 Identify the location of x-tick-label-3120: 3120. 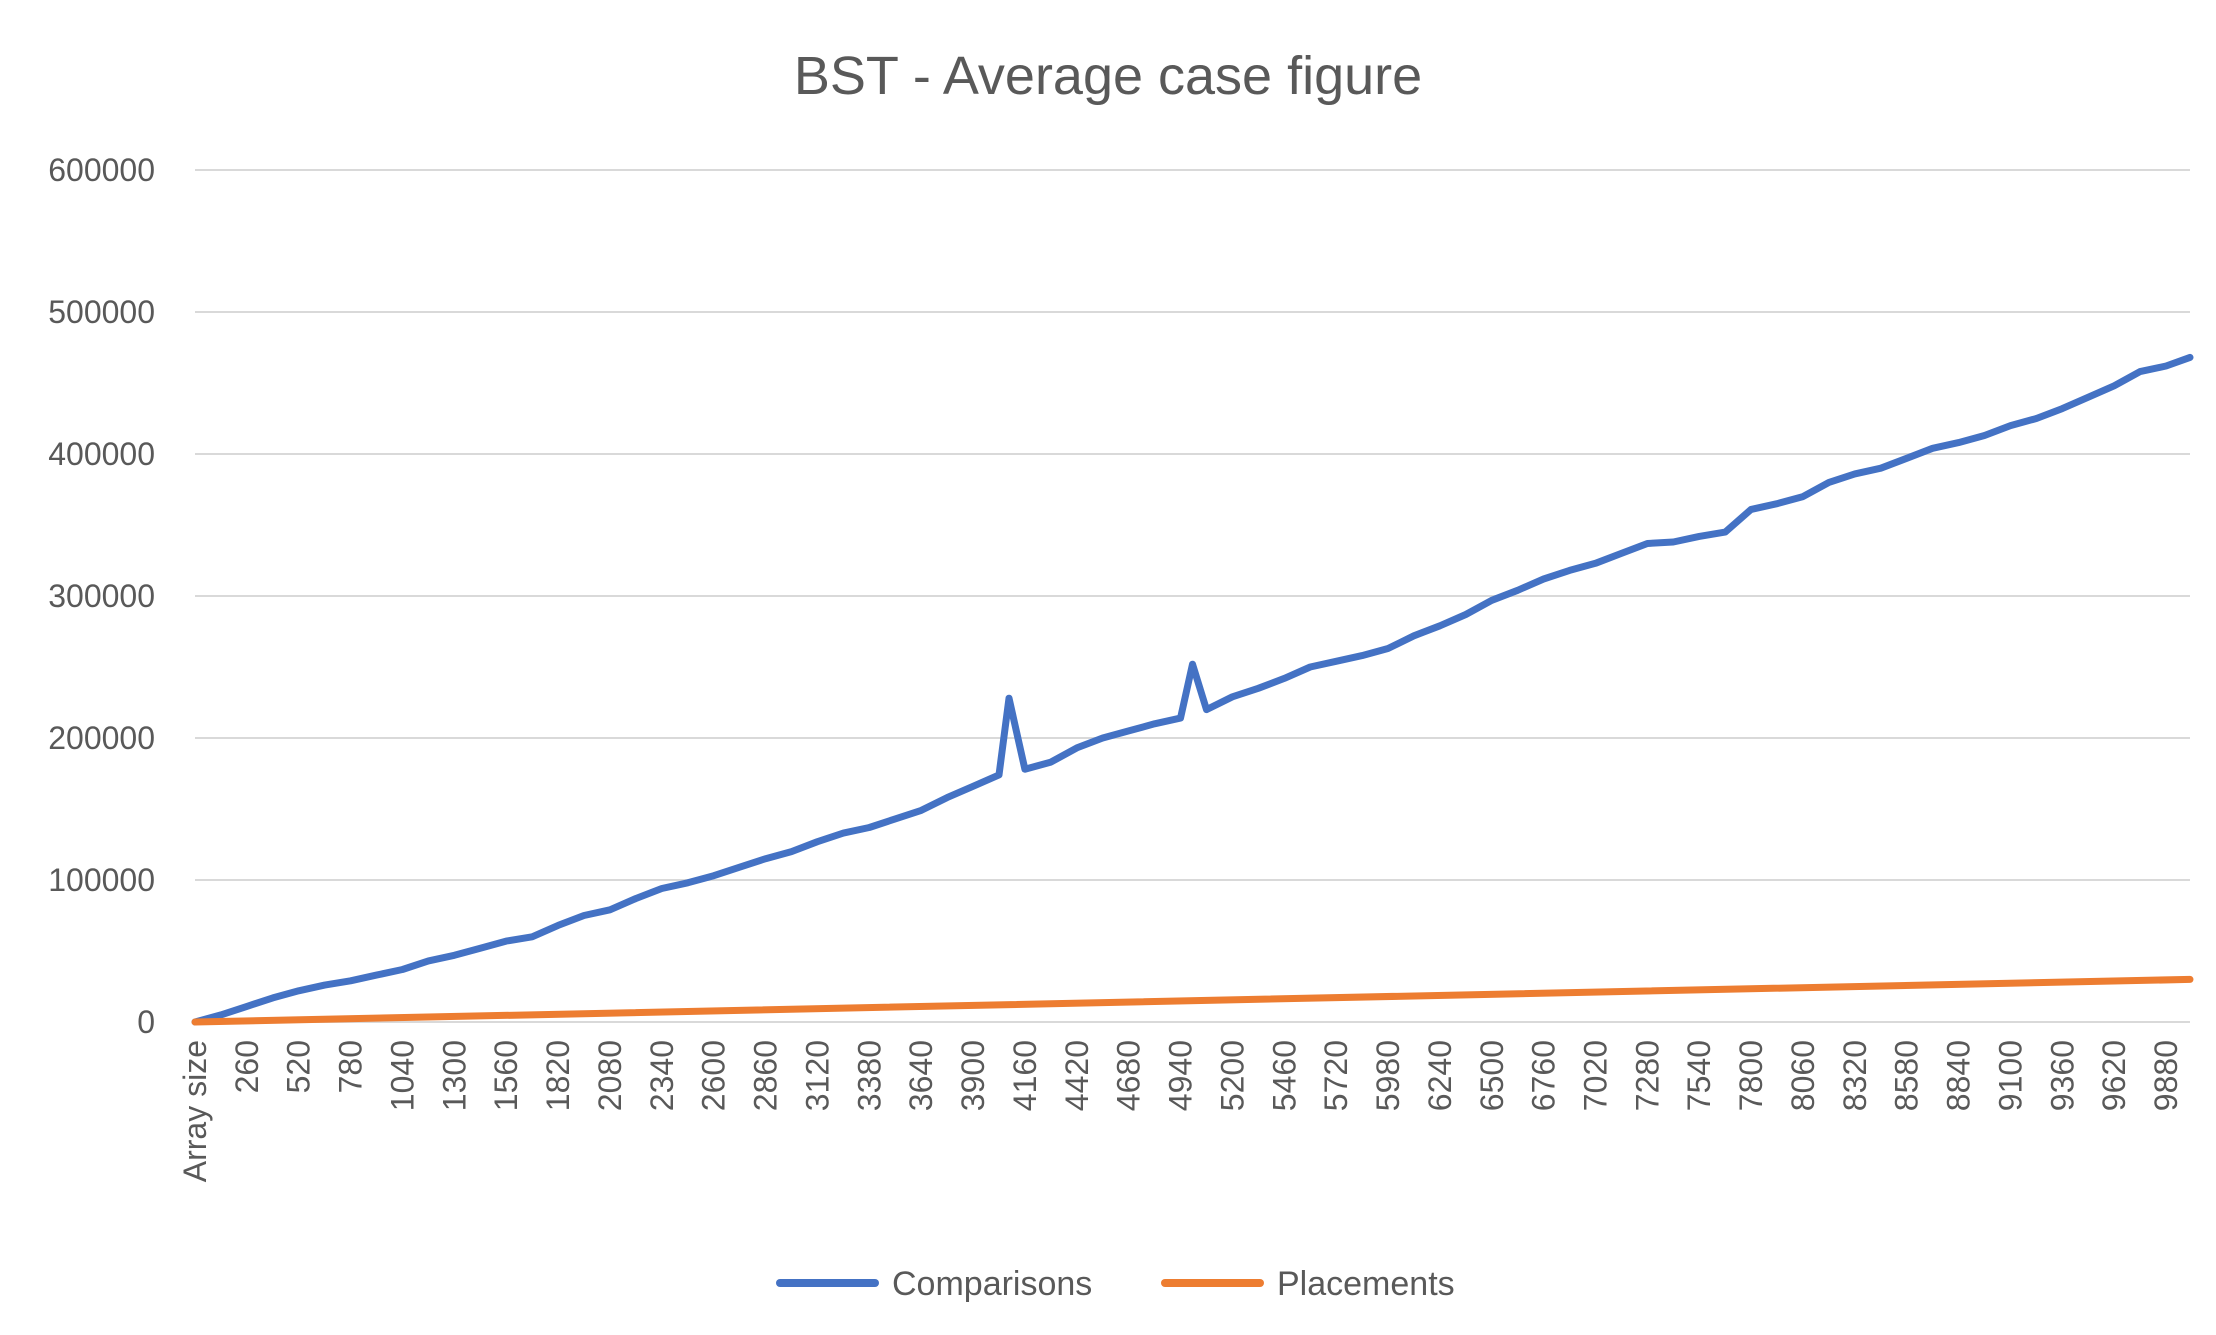
(817, 1075).